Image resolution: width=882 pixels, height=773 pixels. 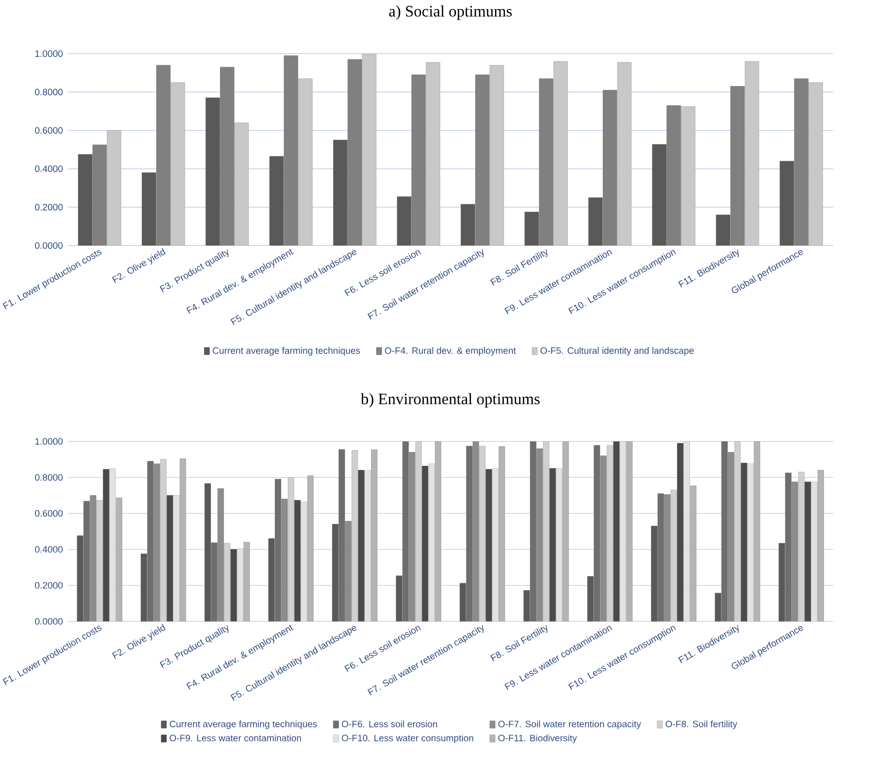 What do you see at coordinates (537, 738) in the screenshot?
I see `legend-label: O-F11. Biodiversity` at bounding box center [537, 738].